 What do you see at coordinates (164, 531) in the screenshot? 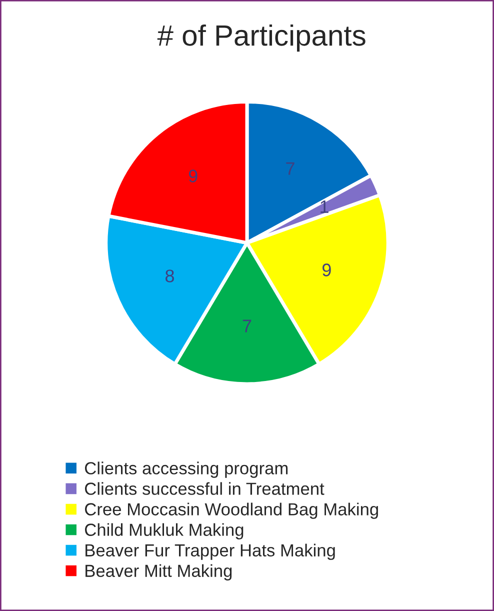
I see `legend-label: Child Mukluk Making` at bounding box center [164, 531].